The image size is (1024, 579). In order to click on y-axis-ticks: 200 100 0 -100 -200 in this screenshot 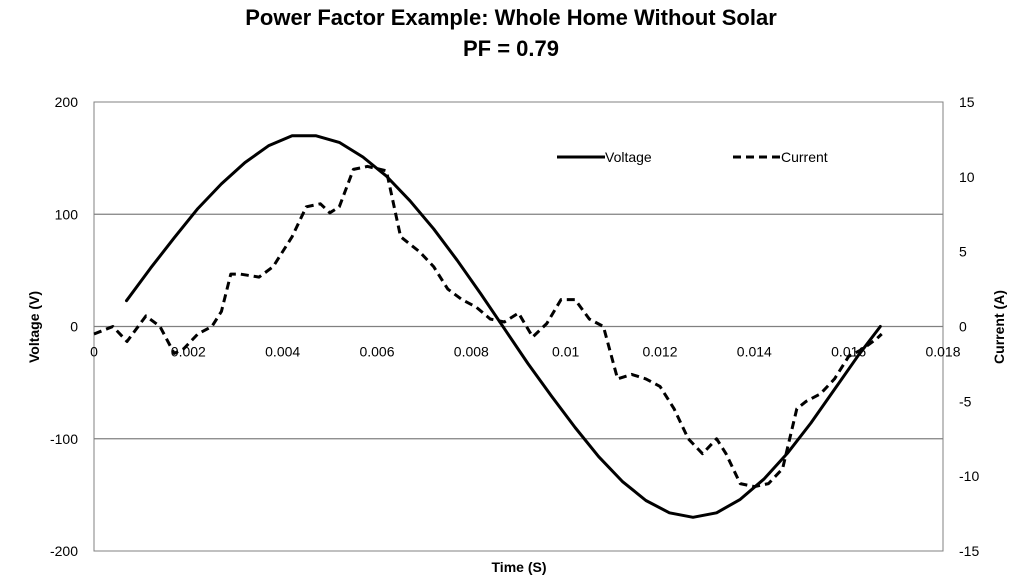, I will do `click(64, 326)`.